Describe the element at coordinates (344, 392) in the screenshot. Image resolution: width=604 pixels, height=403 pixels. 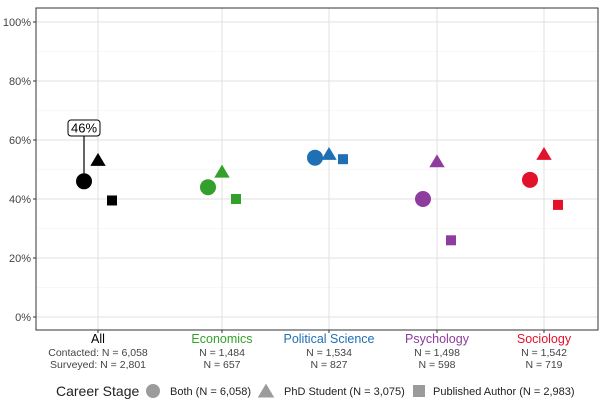
I see `legend-label: PhD Student (N = 3,075)` at that location.